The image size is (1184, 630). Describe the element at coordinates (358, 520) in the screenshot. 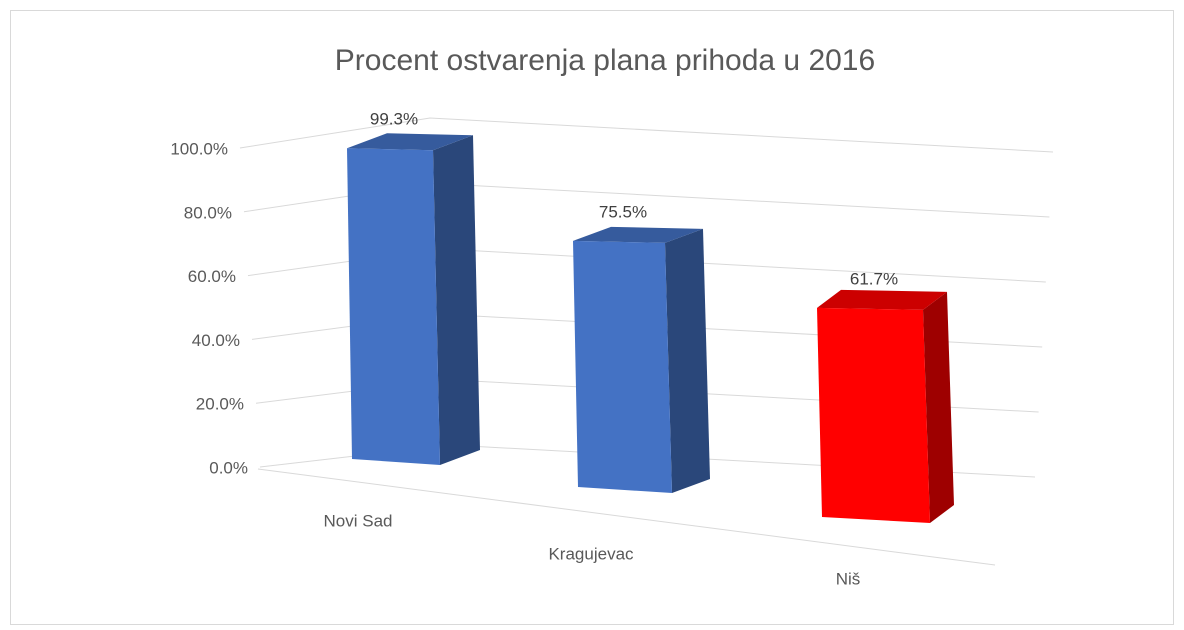

I see `x-tick-label: Novi Sad` at that location.